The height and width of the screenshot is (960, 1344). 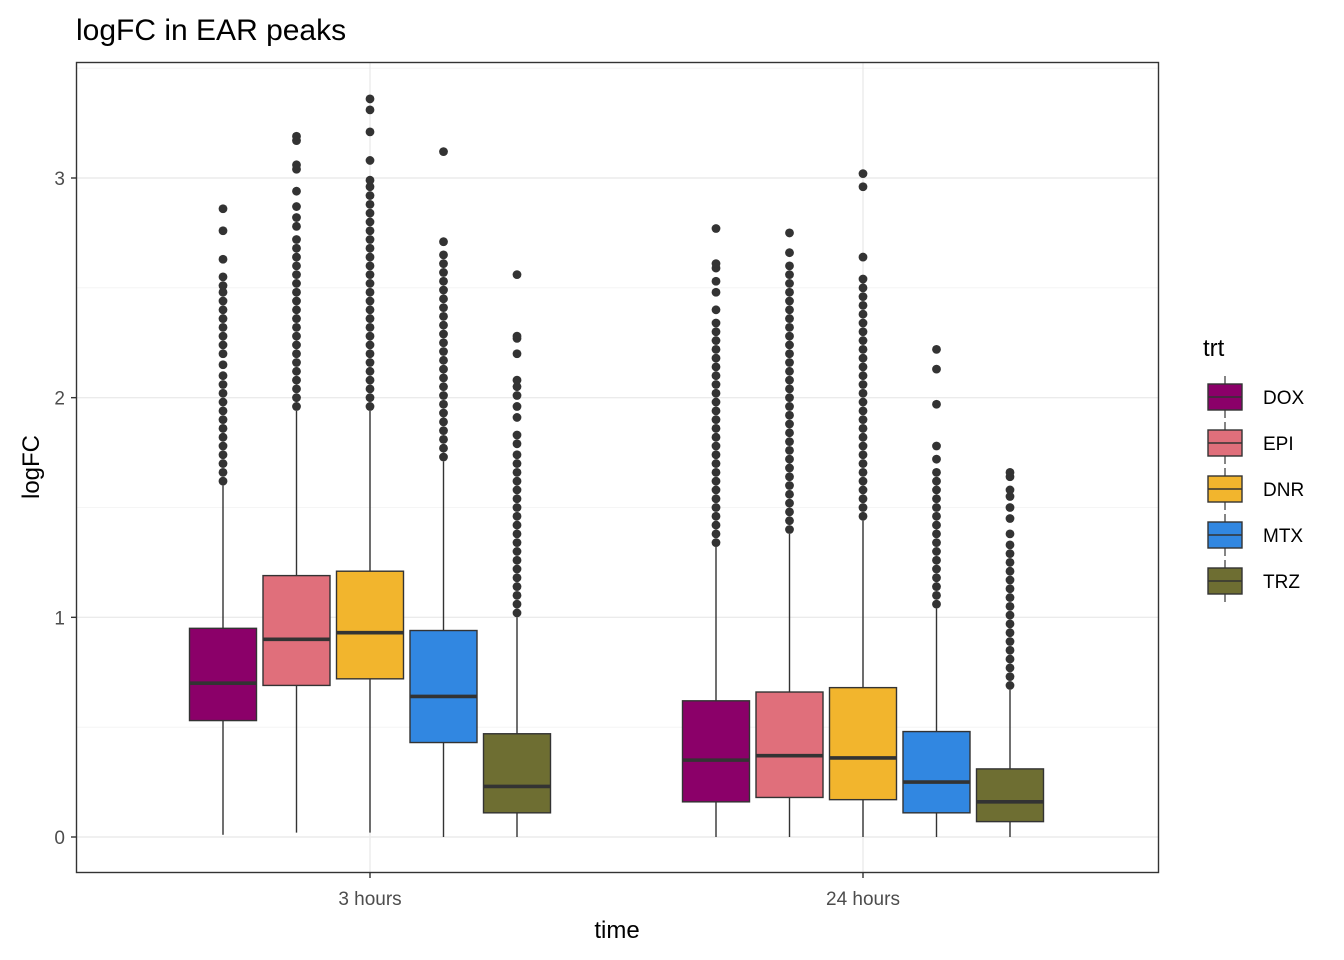 I want to click on legend-item-mtx: MTX, so click(x=1255, y=535).